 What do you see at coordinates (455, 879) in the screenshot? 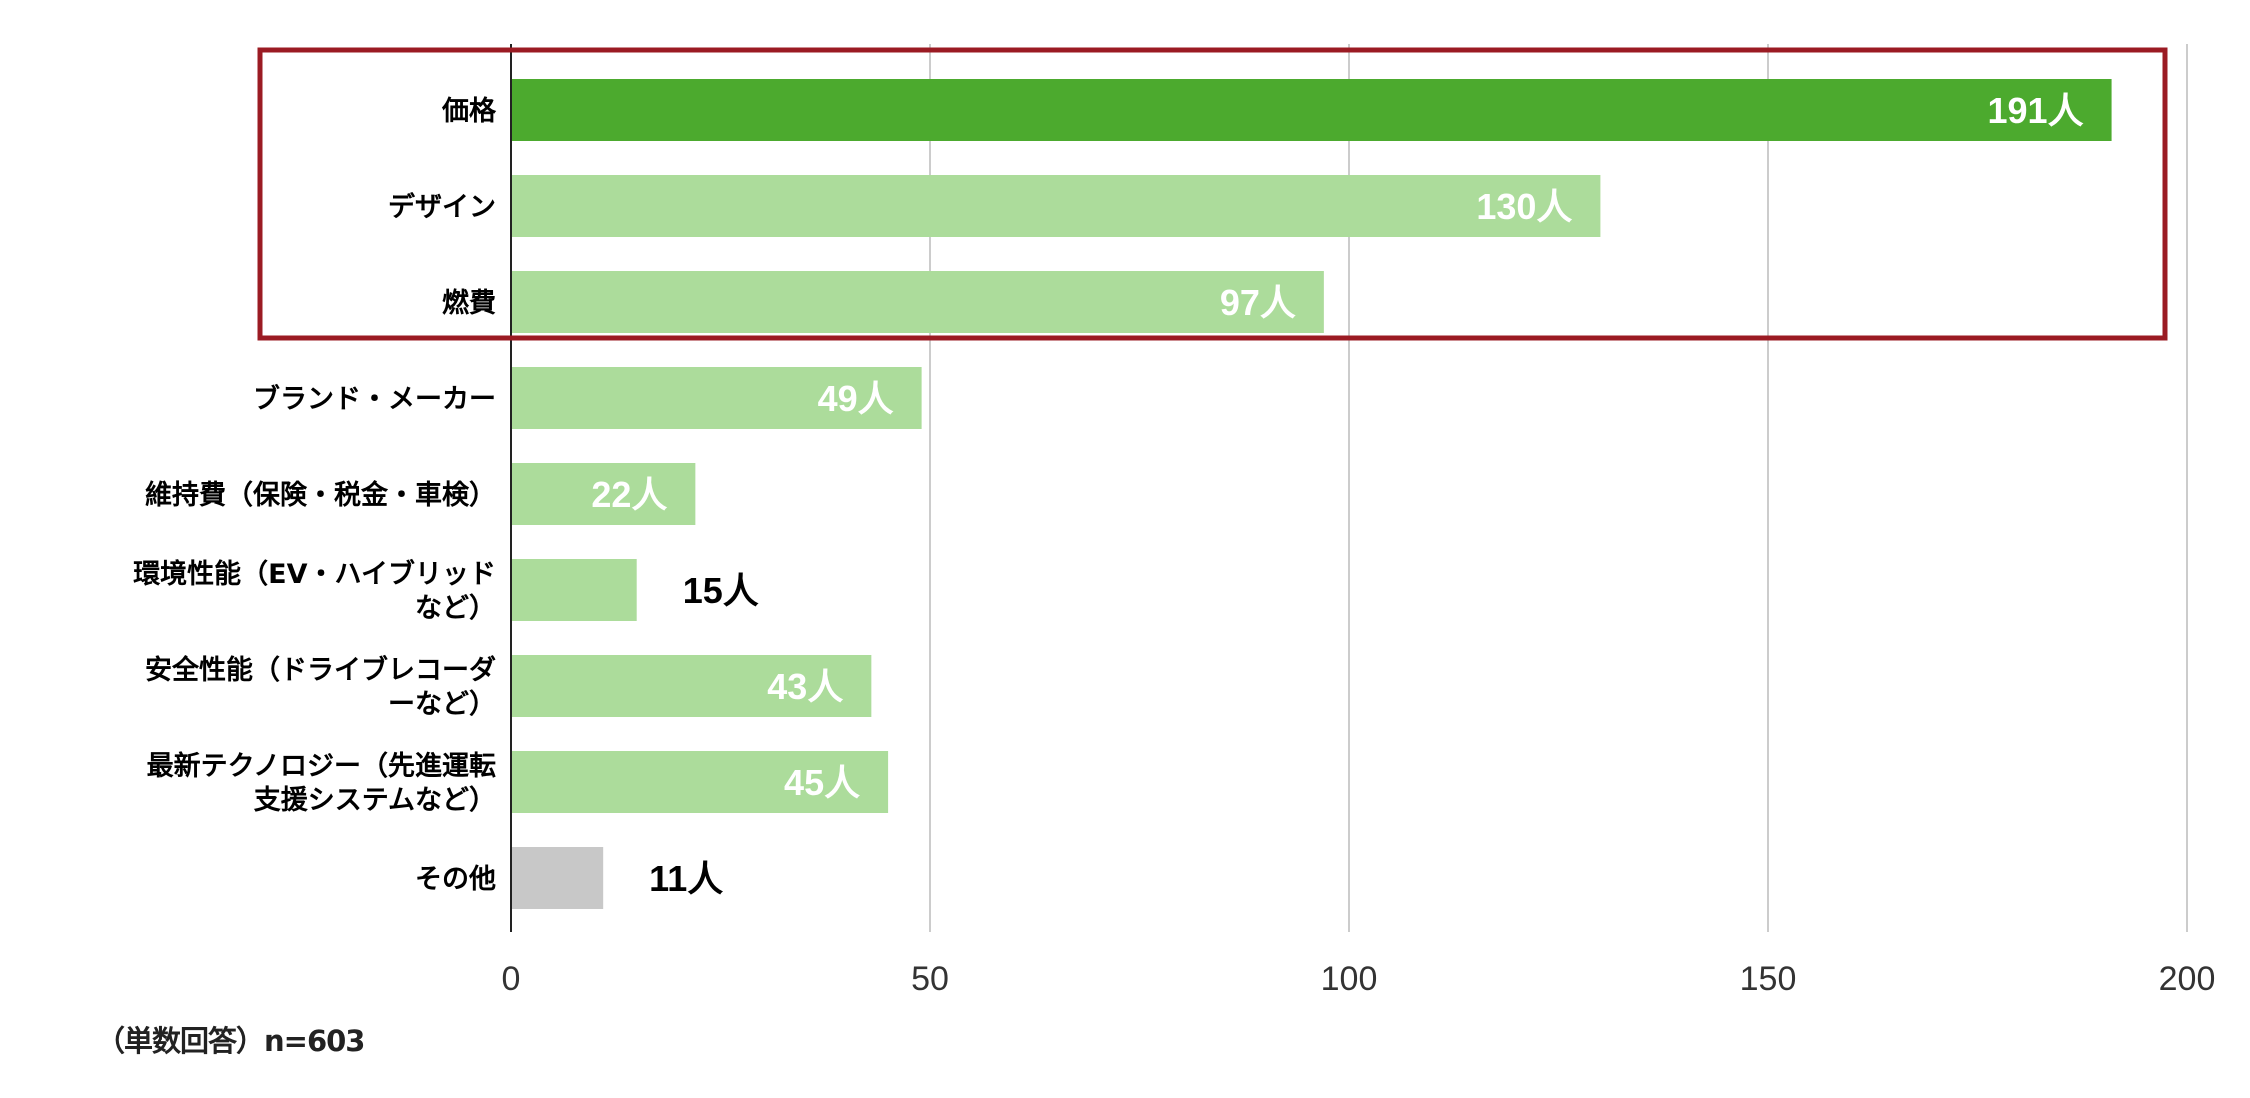
I see `category-label: その他` at bounding box center [455, 879].